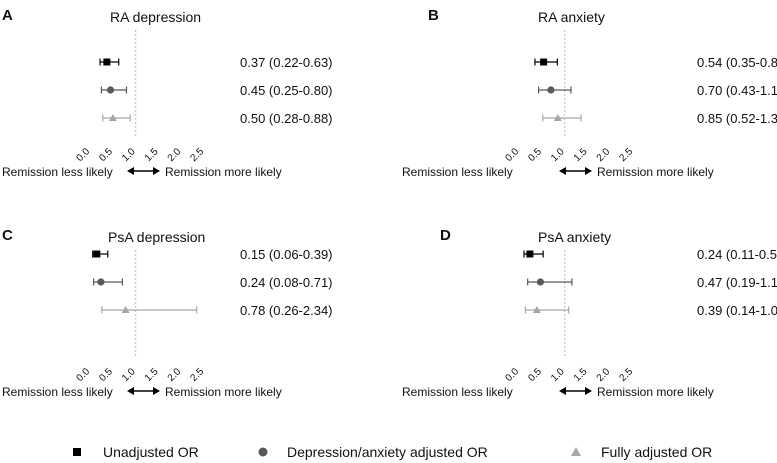 The width and height of the screenshot is (777, 463). I want to click on panel-title: RA depression, so click(155, 17).